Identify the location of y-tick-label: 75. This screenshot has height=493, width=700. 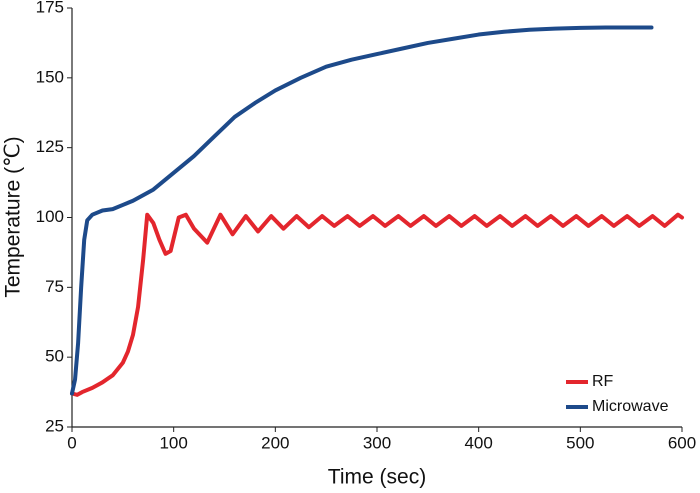
(54, 286).